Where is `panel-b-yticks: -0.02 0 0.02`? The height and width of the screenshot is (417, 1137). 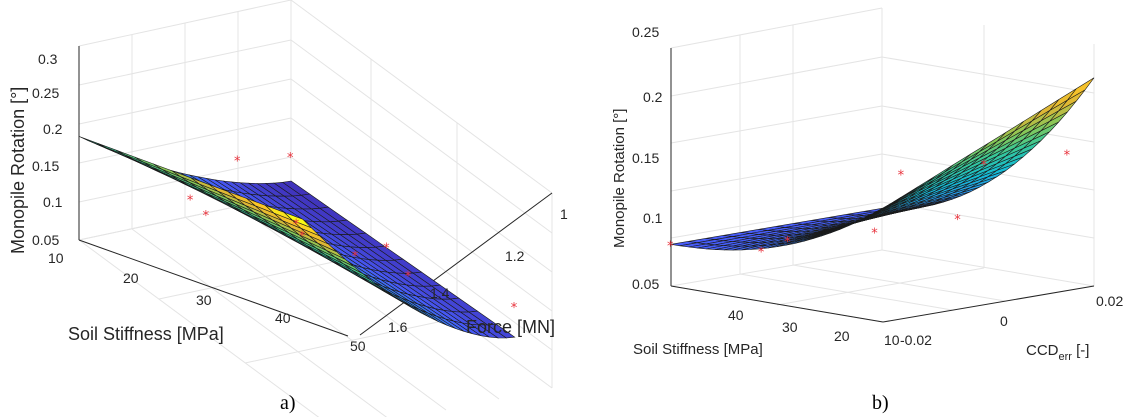 panel-b-yticks: -0.02 0 0.02 is located at coordinates (1011, 320).